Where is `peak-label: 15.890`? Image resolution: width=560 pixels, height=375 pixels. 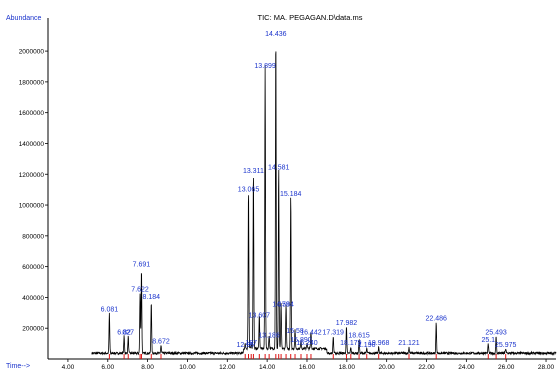
peak-label: 15.890 is located at coordinates (301, 340).